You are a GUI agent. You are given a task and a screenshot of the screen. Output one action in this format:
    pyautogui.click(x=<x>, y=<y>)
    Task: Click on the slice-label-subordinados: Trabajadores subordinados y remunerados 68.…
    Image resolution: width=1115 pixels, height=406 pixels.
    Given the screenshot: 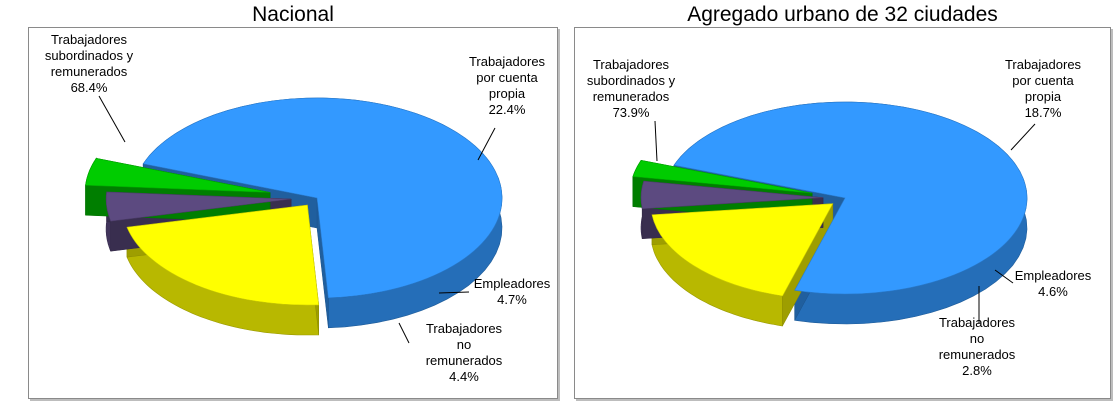 What is the action you would take?
    pyautogui.click(x=89, y=63)
    